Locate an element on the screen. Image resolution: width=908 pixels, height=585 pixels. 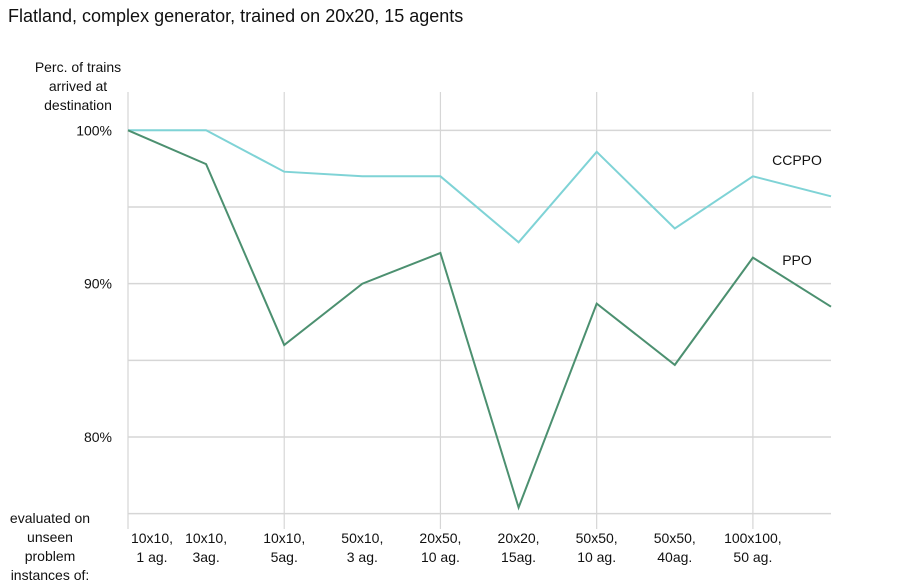
x-tick-label: 5ag. is located at coordinates (284, 557).